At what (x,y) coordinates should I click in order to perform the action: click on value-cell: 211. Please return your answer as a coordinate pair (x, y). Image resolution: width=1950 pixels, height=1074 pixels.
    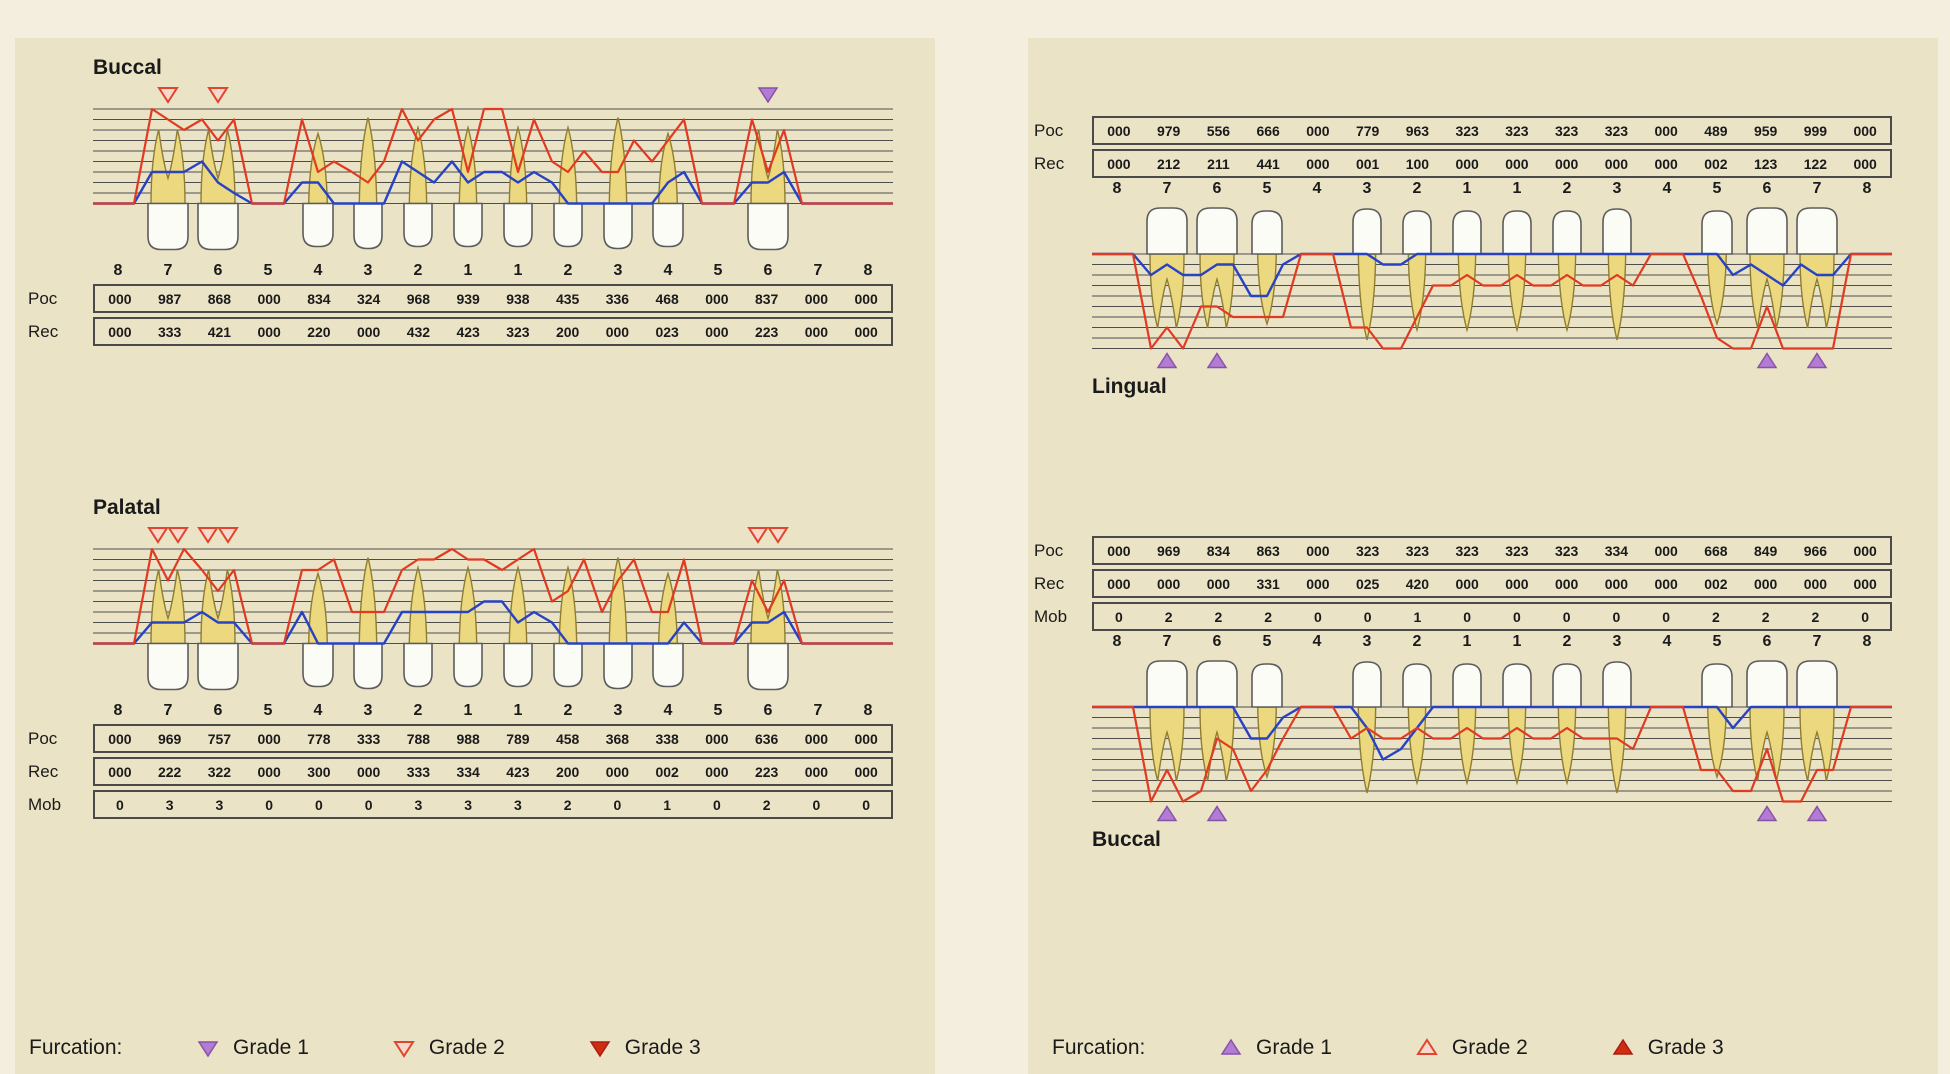
    Looking at the image, I should click on (1218, 163).